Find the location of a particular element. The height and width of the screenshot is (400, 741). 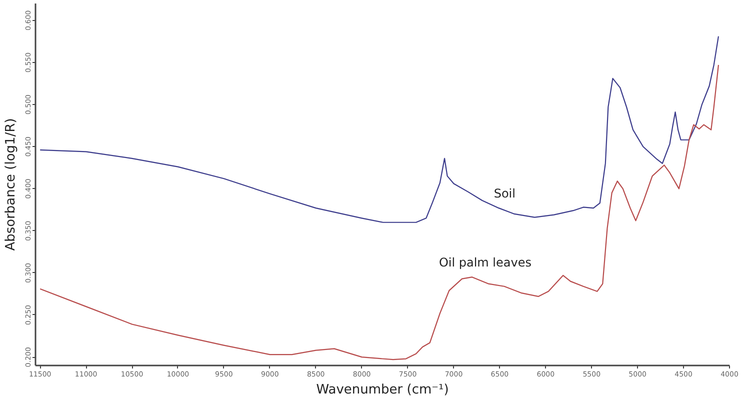

series-label: Oil palm leaves is located at coordinates (485, 262).